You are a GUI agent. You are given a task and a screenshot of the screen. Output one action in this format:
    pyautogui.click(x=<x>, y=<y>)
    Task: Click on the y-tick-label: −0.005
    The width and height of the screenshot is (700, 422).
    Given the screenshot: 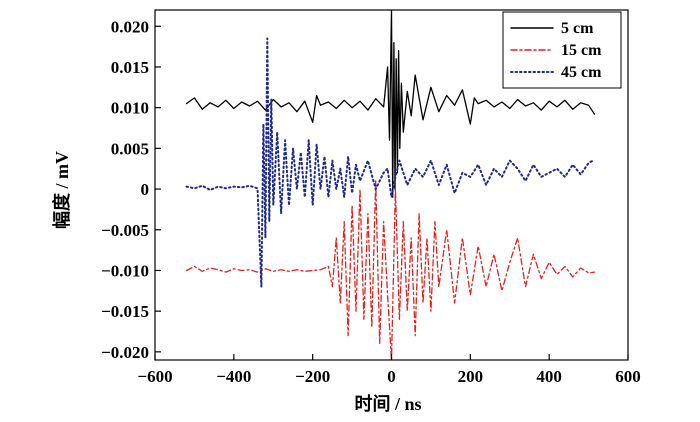 What is the action you would take?
    pyautogui.click(x=125, y=230)
    